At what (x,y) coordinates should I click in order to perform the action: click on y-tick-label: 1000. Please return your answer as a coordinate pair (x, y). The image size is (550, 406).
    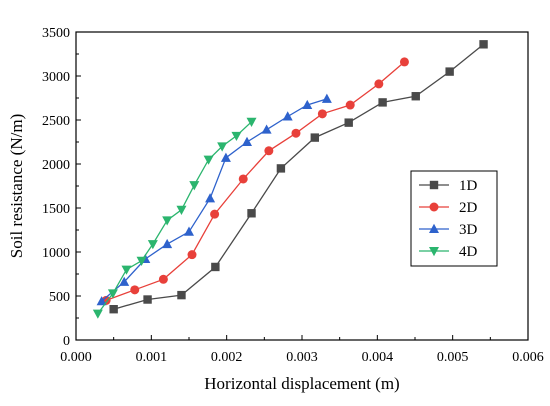
    Looking at the image, I should click on (56, 253).